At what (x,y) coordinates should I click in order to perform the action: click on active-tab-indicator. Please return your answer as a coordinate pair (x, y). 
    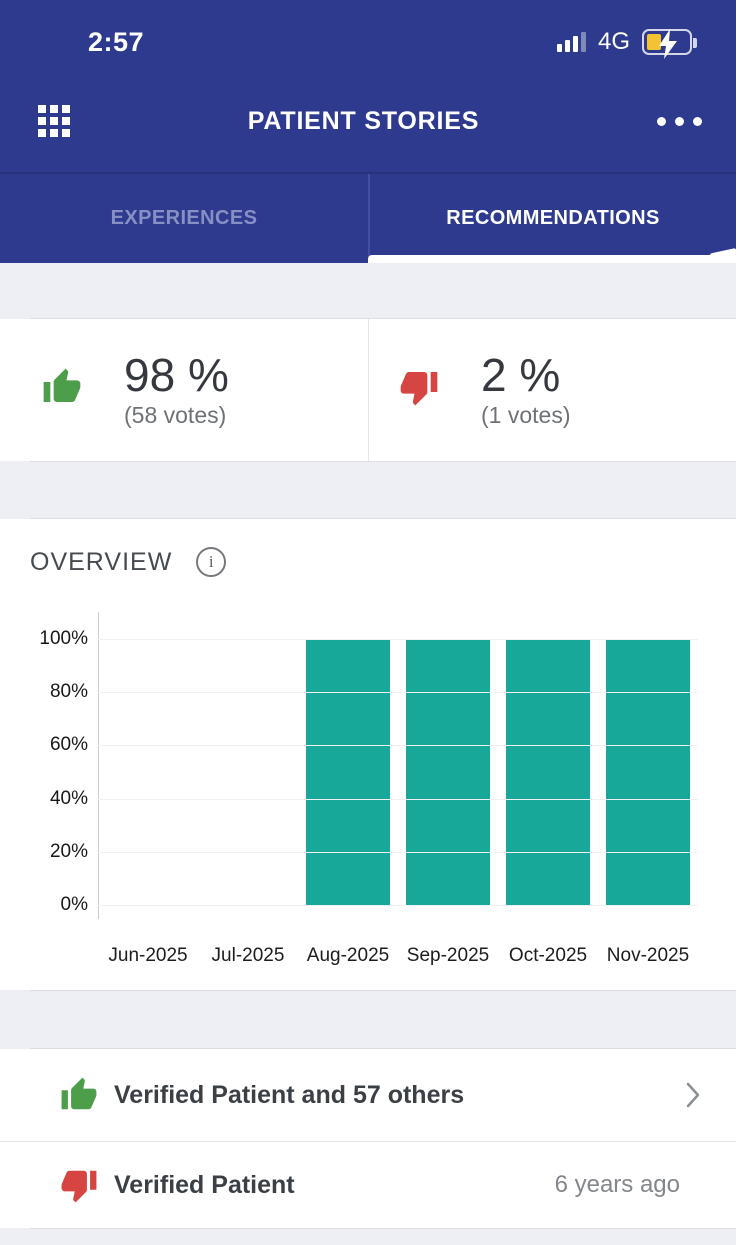
    Looking at the image, I should click on (552, 259).